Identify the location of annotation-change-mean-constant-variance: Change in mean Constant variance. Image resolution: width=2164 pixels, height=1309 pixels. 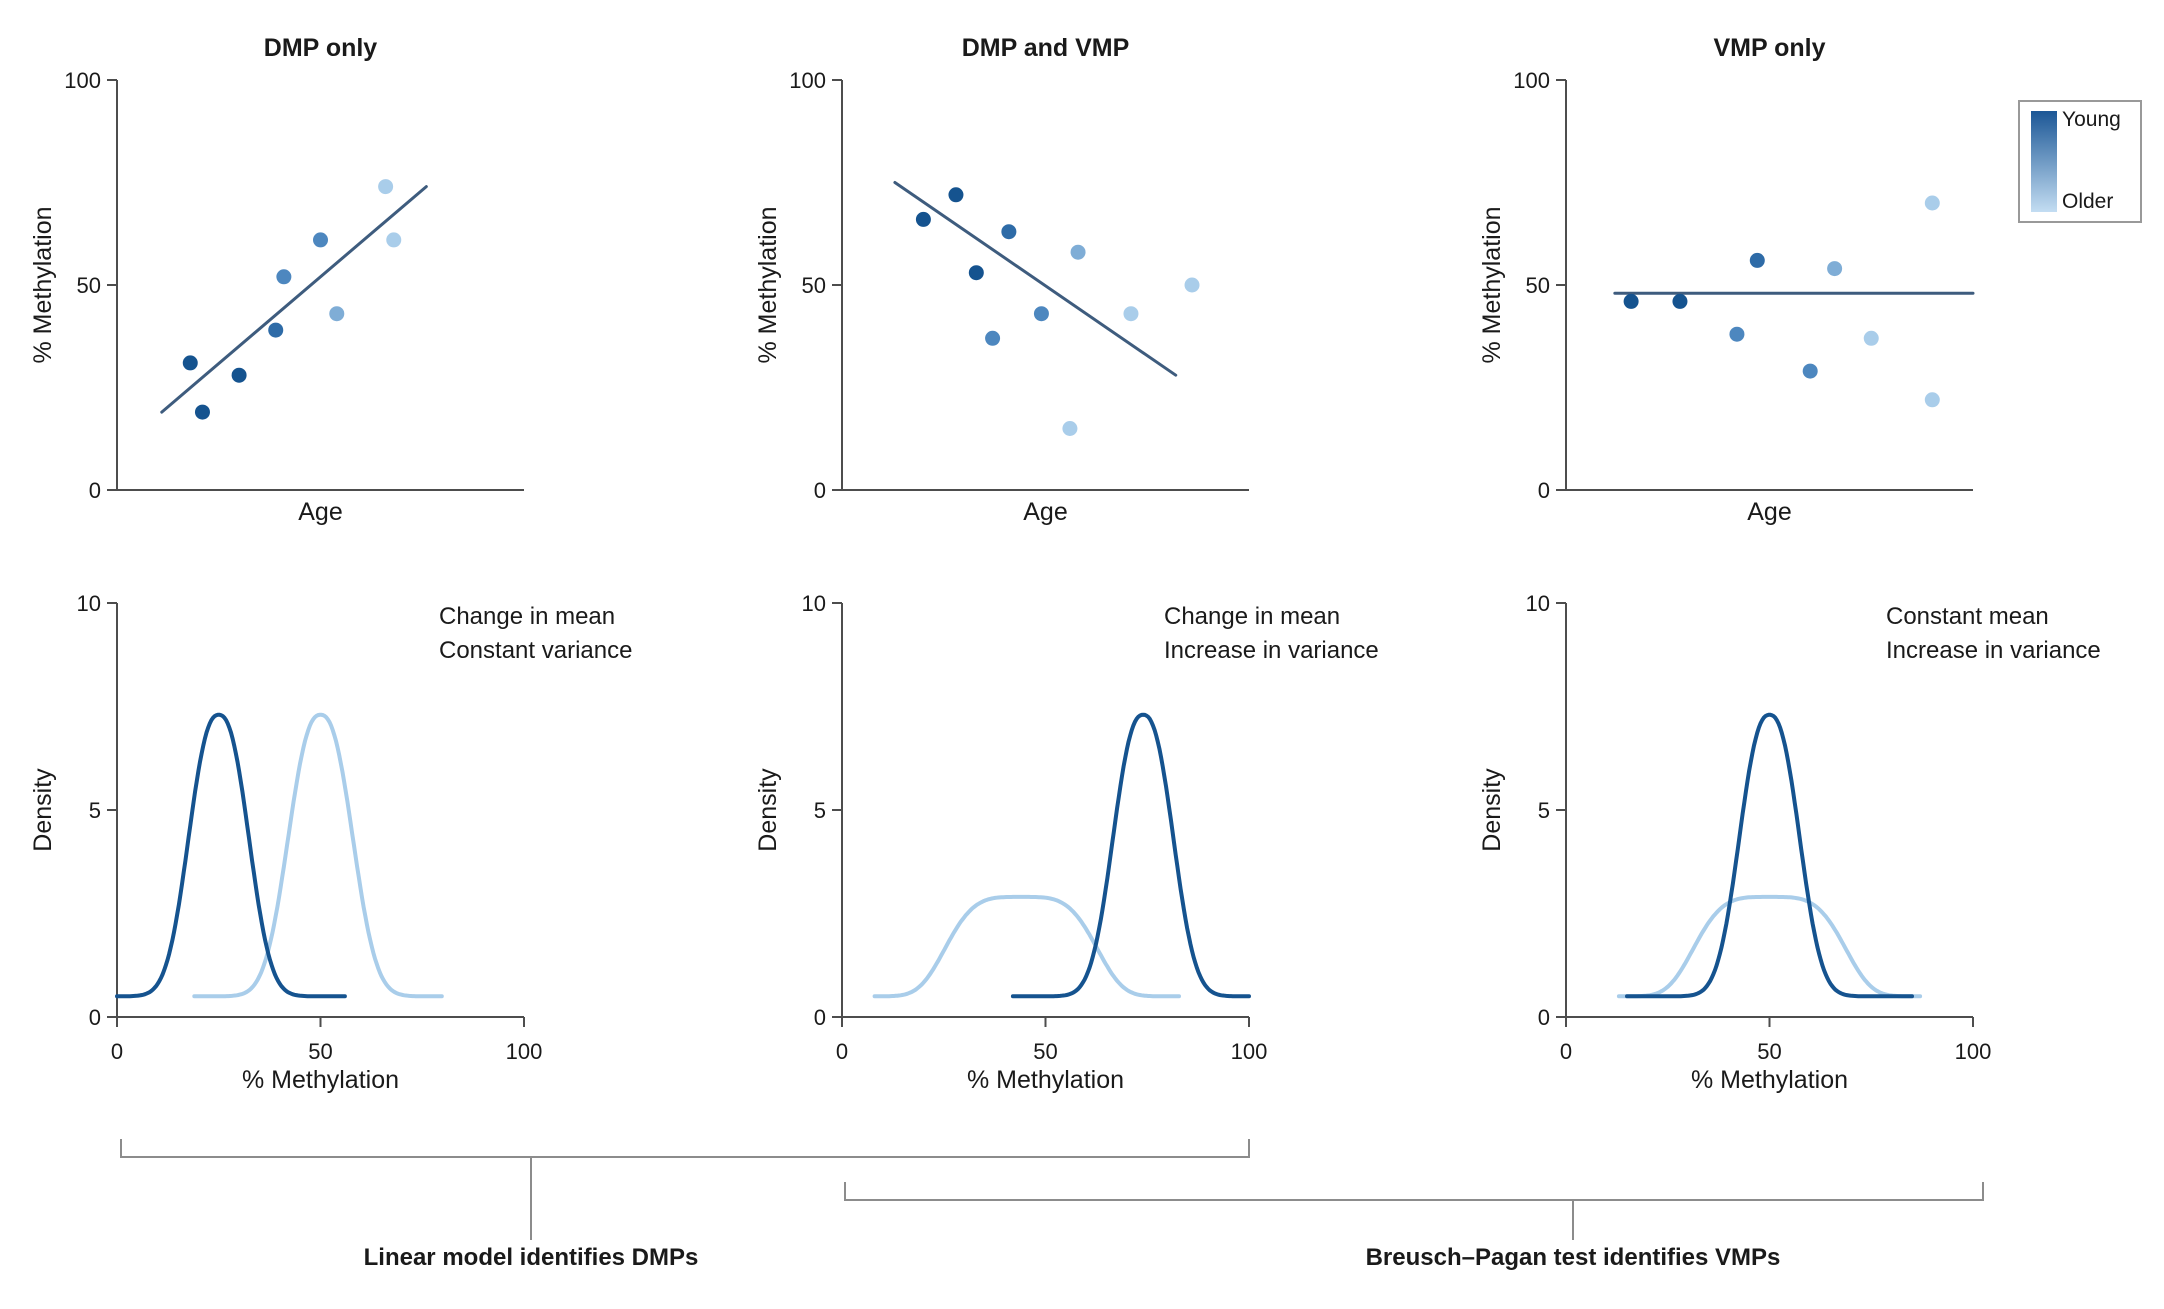
(535, 634).